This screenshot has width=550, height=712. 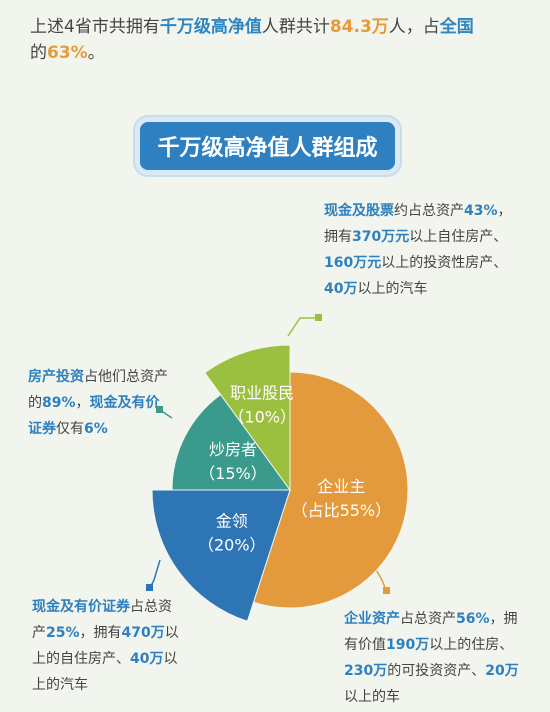 I want to click on slice-percent-label: （10%）, so click(x=262, y=416).